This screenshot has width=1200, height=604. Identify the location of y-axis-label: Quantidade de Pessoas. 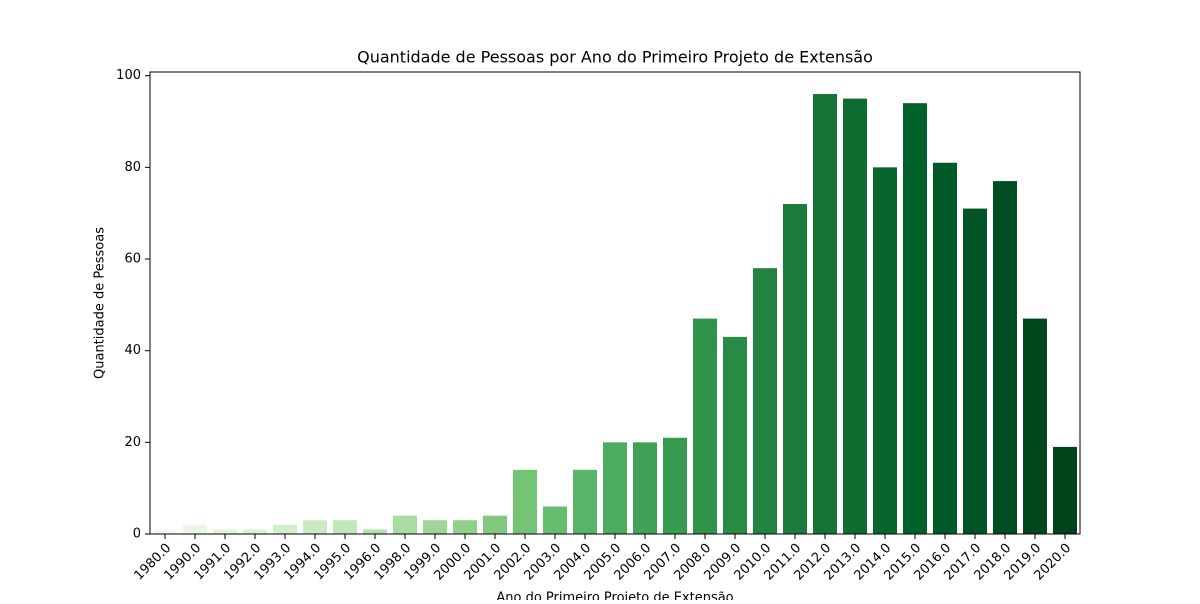
(100, 303).